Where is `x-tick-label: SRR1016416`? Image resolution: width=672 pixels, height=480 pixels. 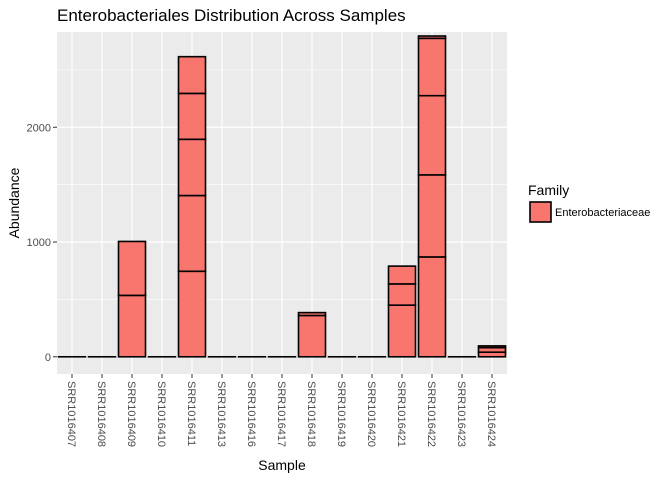 x-tick-label: SRR1016416 is located at coordinates (251, 414).